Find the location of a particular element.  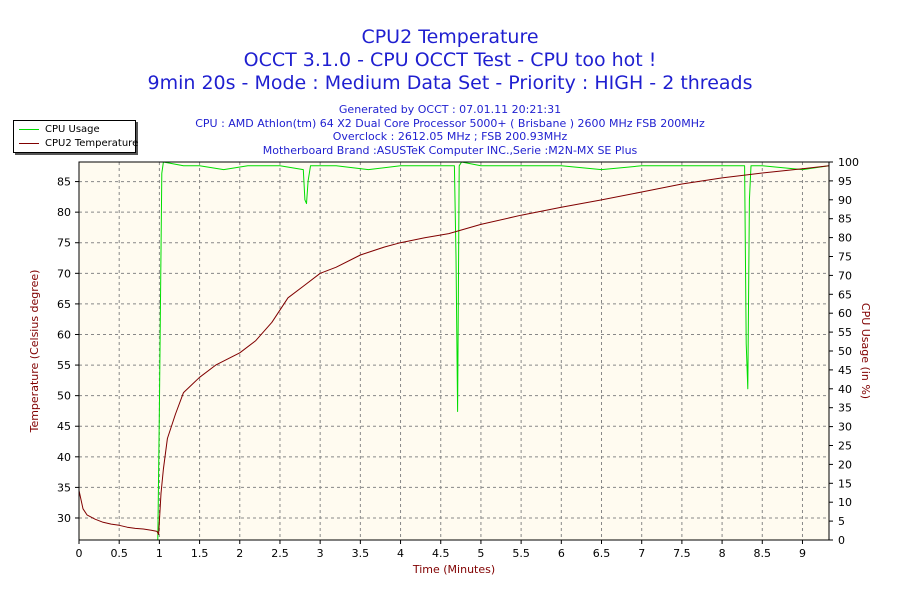

x-tick-label: 3.5 is located at coordinates (361, 553).